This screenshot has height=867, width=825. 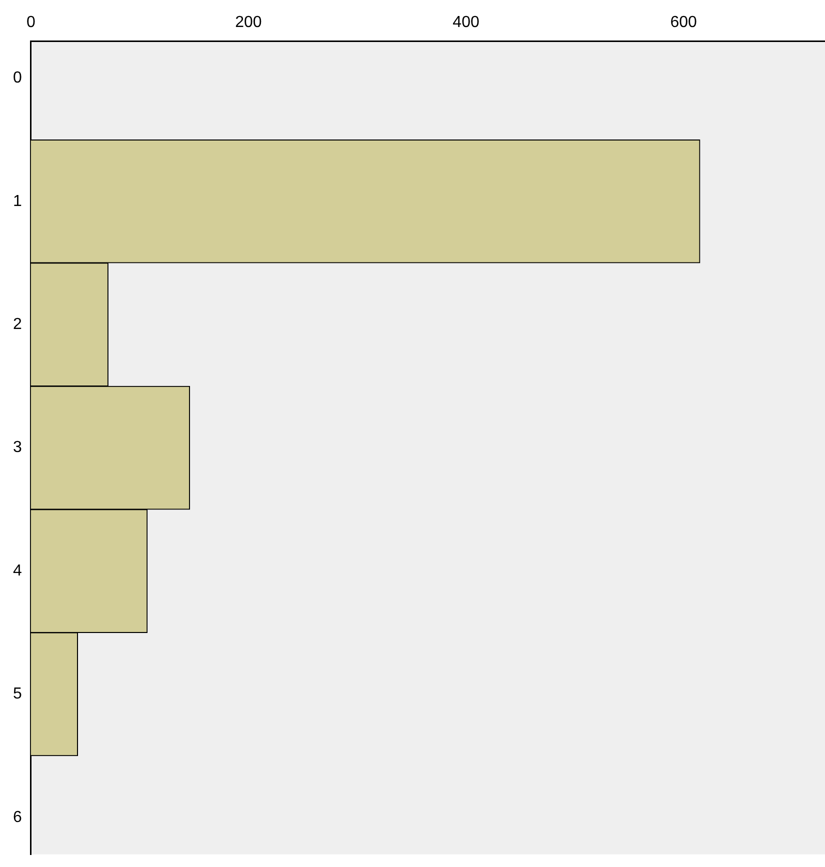 What do you see at coordinates (17, 201) in the screenshot?
I see `y-tick-label: 1` at bounding box center [17, 201].